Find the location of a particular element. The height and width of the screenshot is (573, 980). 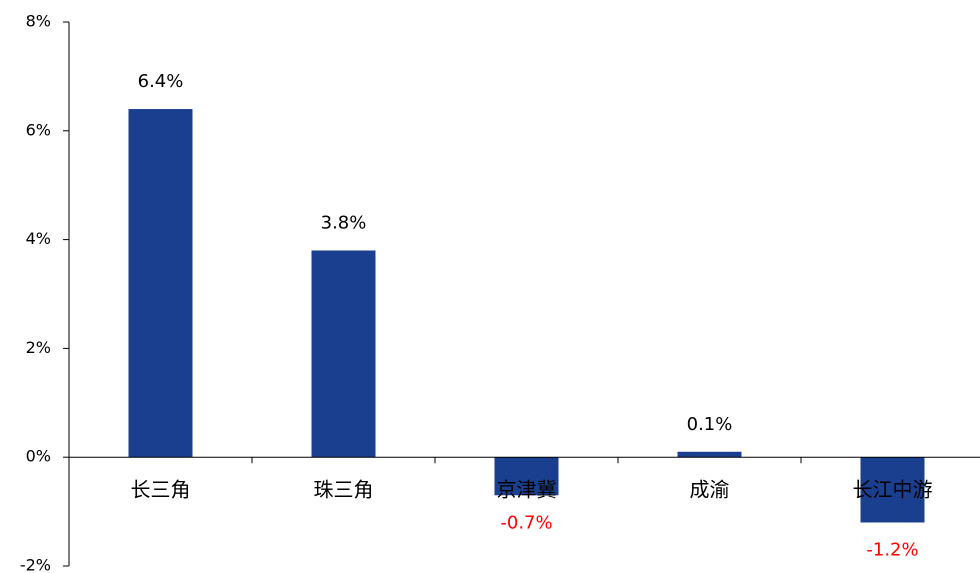

y-tick-label: 2% is located at coordinates (38, 347).